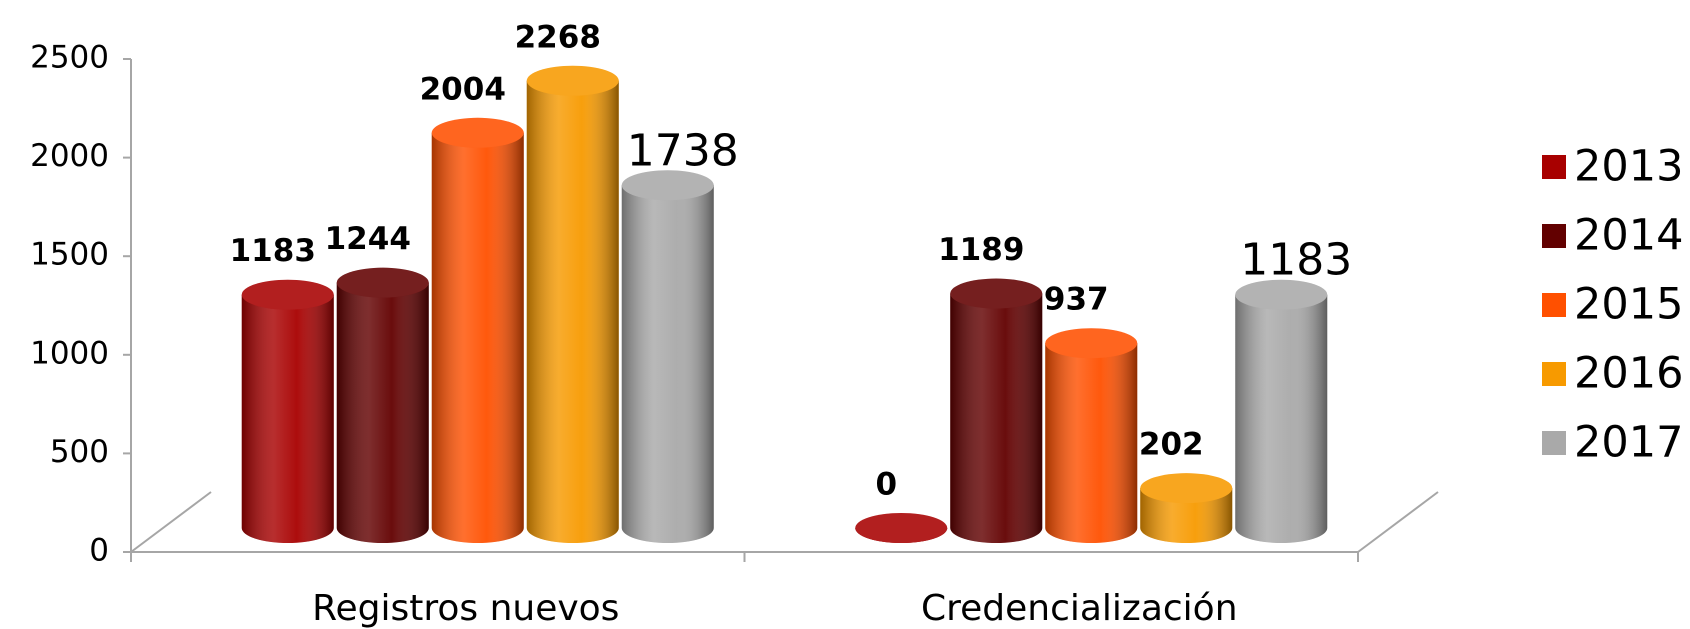  I want to click on legend-label: 2014, so click(1628, 236).